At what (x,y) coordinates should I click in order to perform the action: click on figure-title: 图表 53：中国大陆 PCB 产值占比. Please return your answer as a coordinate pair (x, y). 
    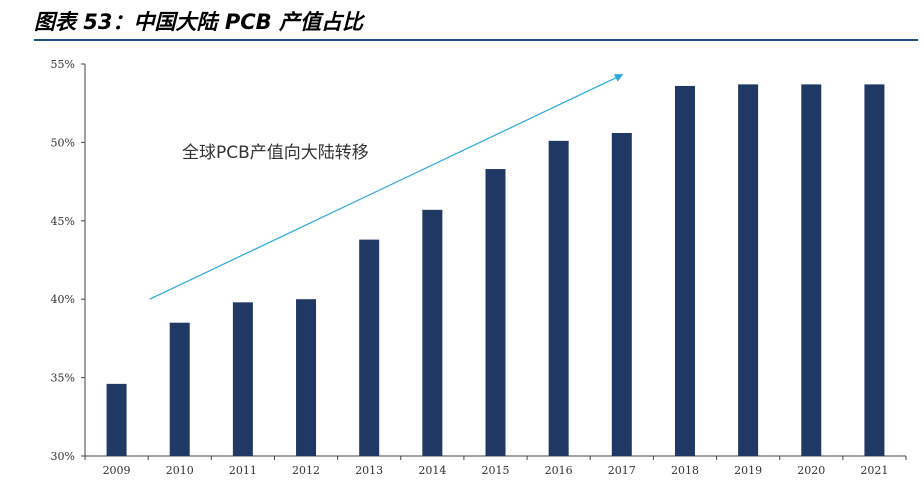
    Looking at the image, I should click on (198, 22).